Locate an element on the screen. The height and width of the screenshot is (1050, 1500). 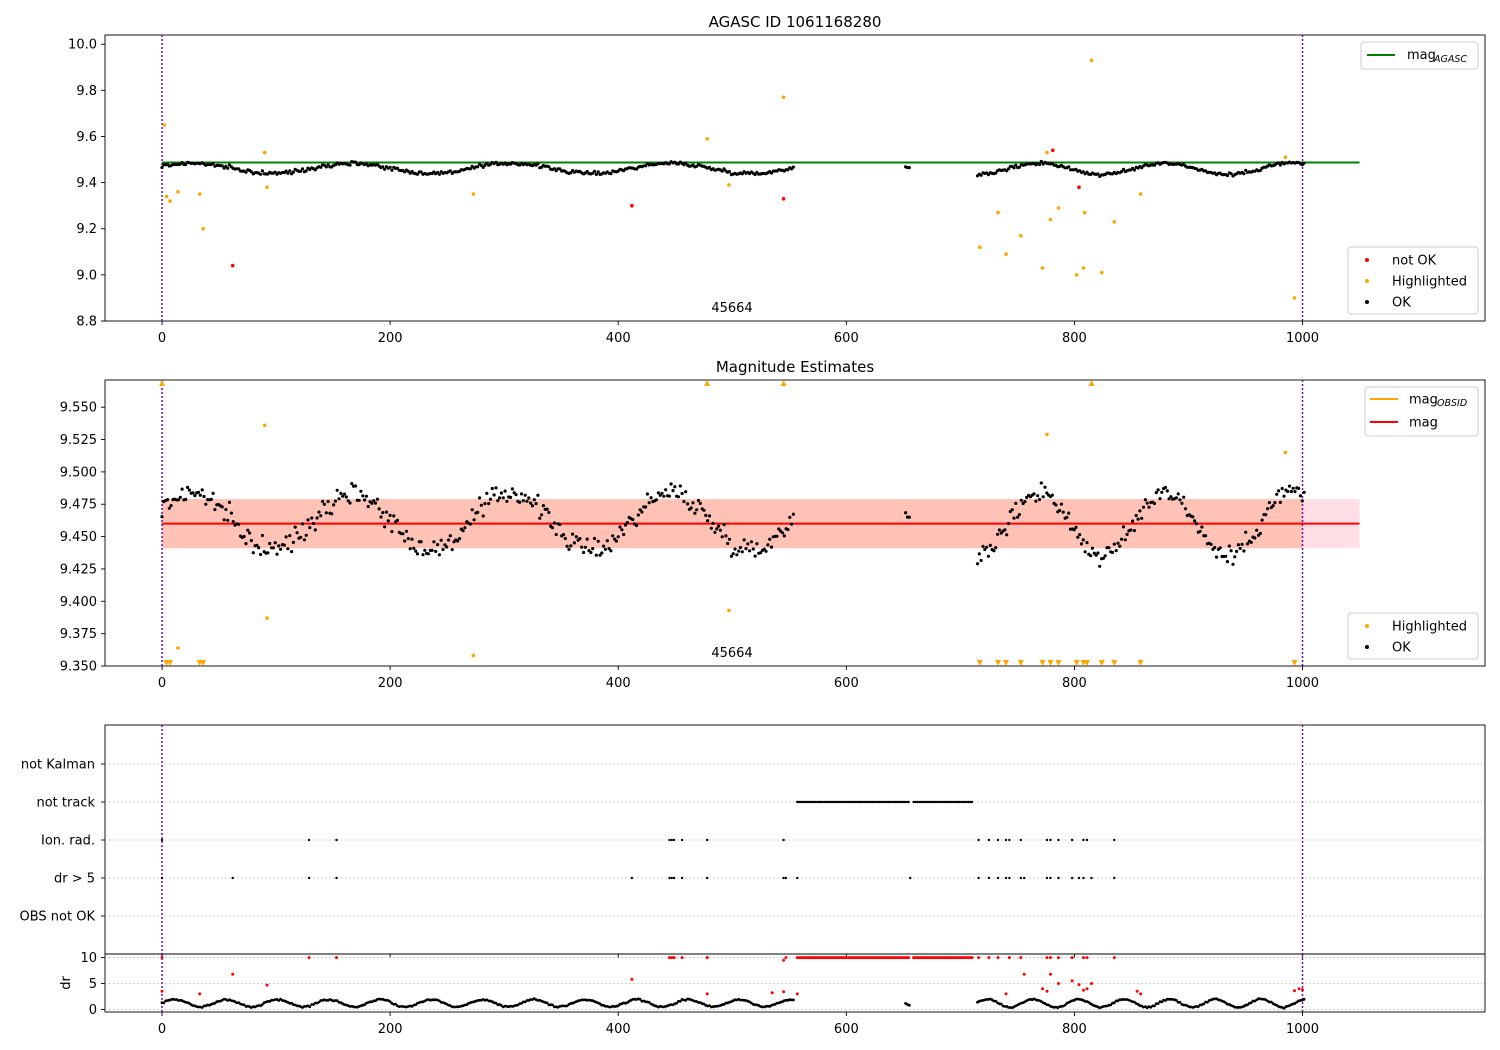
panel4-xtick-label: 1000 is located at coordinates (1302, 1029).